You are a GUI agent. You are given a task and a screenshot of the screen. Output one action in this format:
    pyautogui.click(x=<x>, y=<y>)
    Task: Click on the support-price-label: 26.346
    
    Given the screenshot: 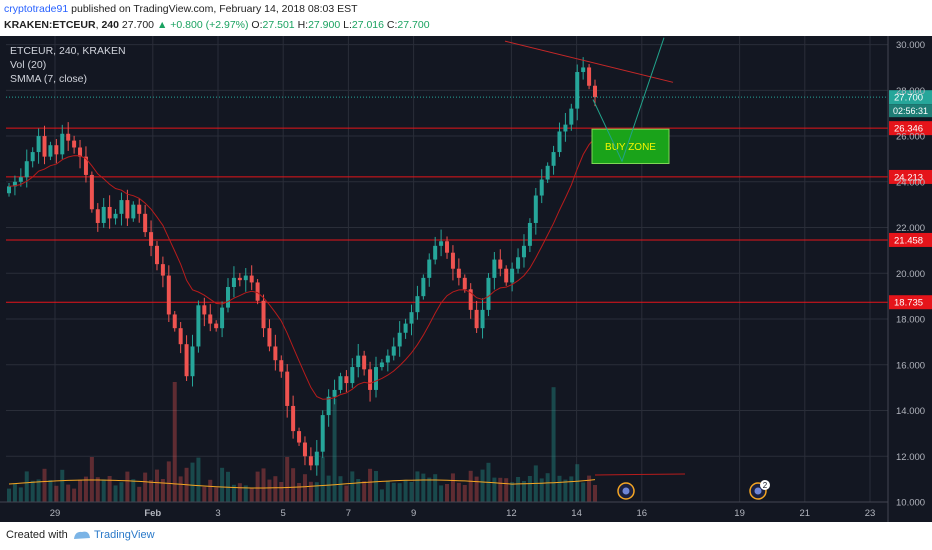 What is the action you would take?
    pyautogui.click(x=908, y=129)
    